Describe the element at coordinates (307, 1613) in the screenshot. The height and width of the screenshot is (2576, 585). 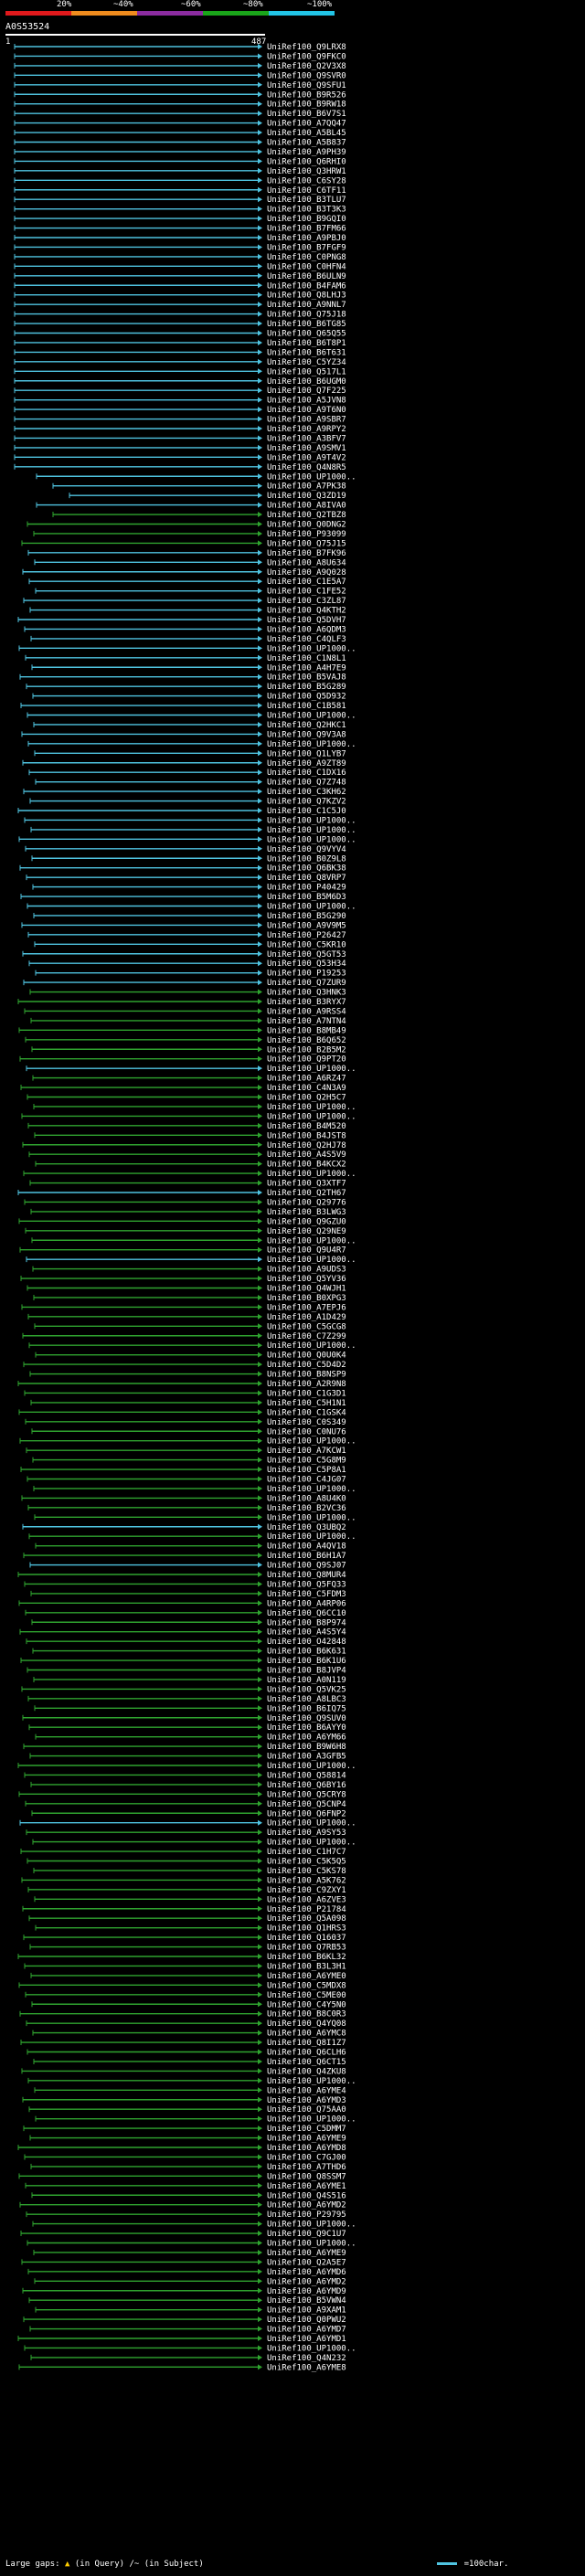
I see `hit-label: UniRef100_Q6CC10` at that location.